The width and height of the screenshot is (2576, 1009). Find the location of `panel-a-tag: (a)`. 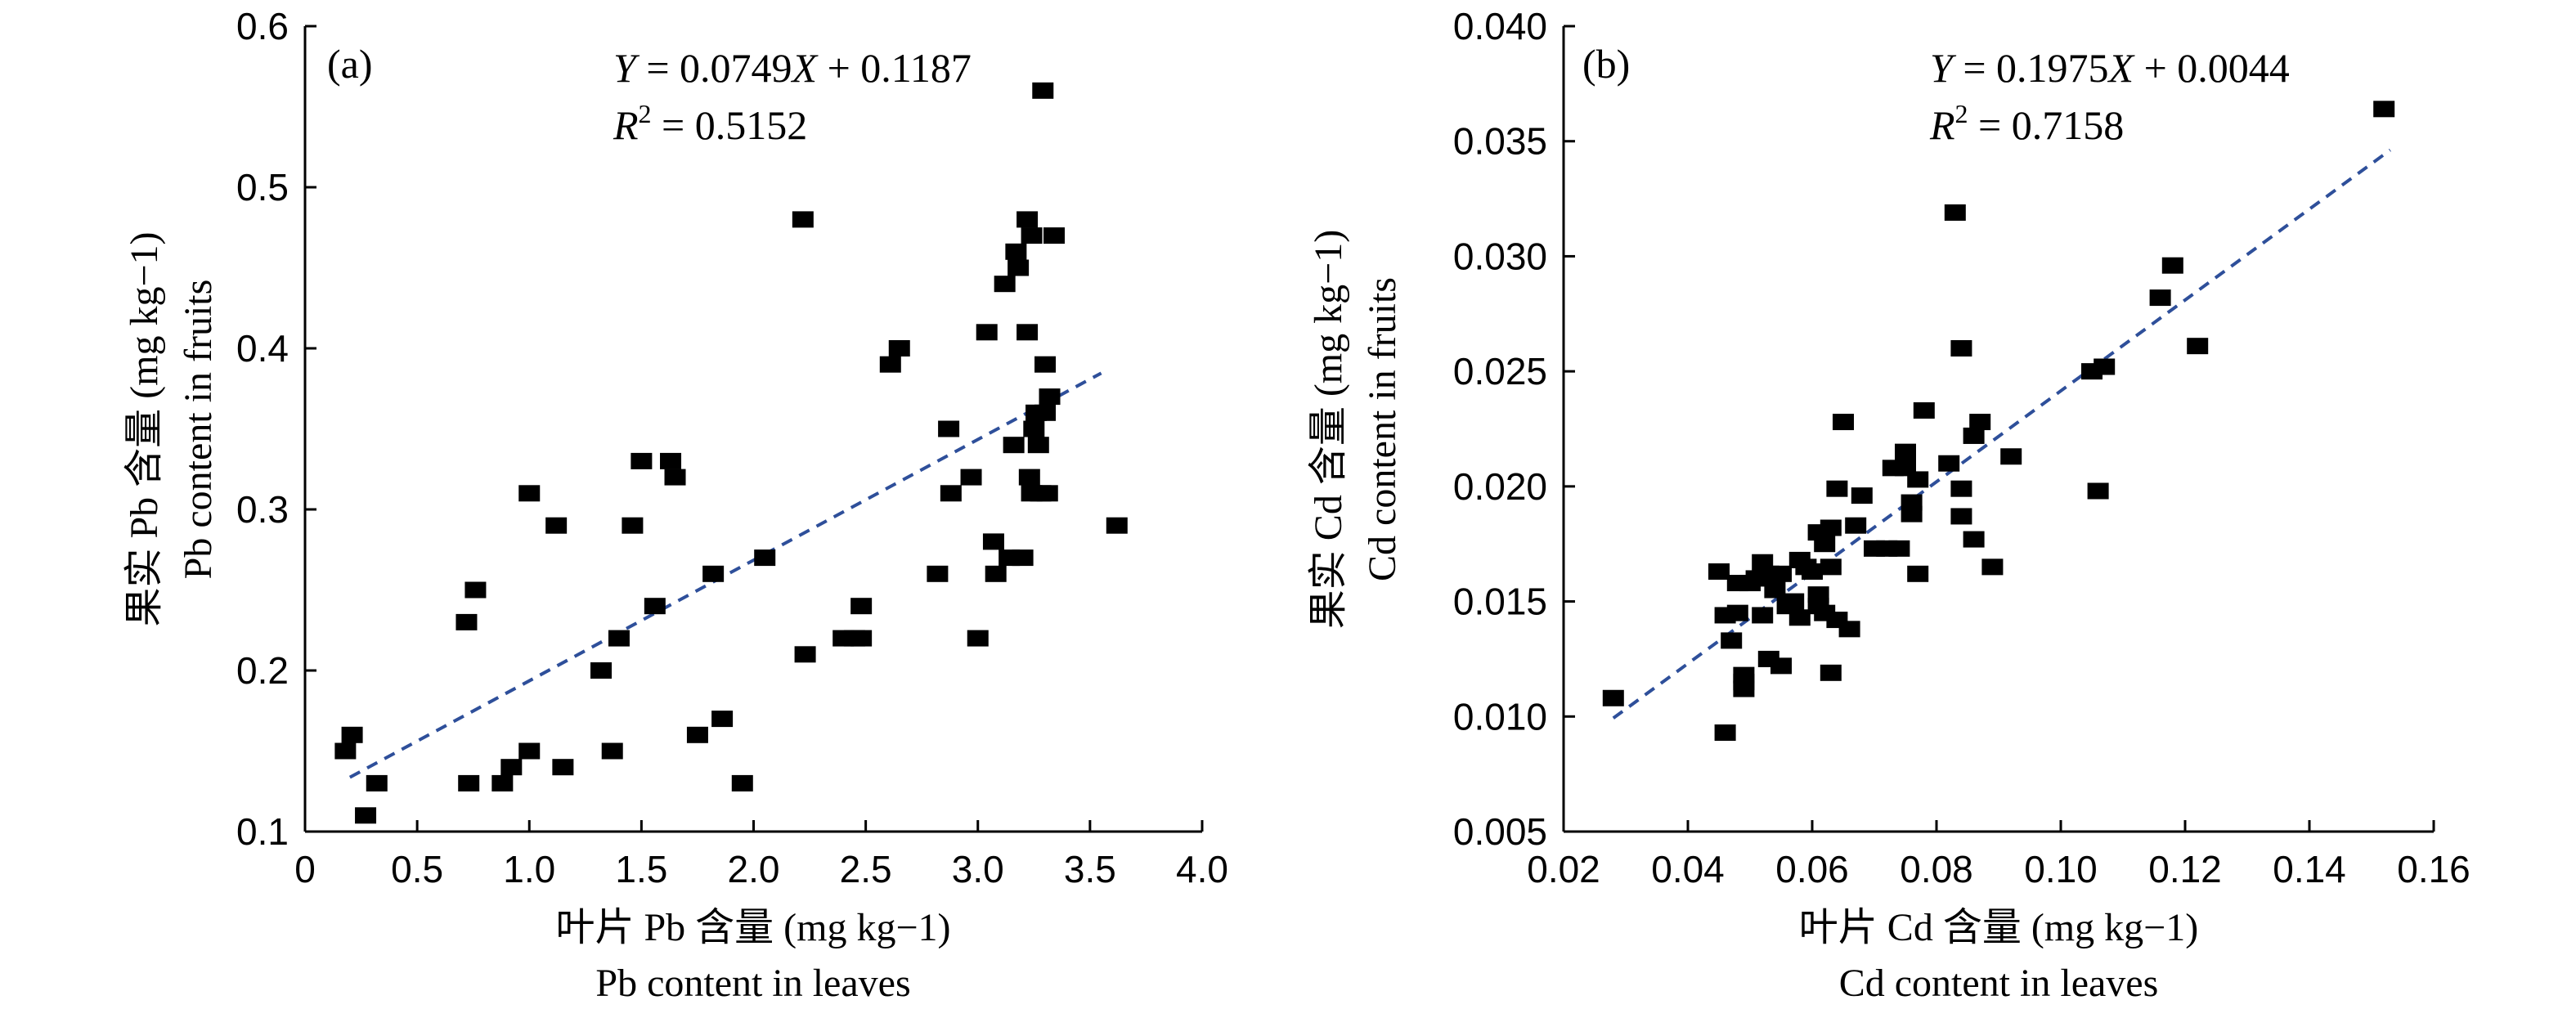

panel-a-tag: (a) is located at coordinates (350, 64).